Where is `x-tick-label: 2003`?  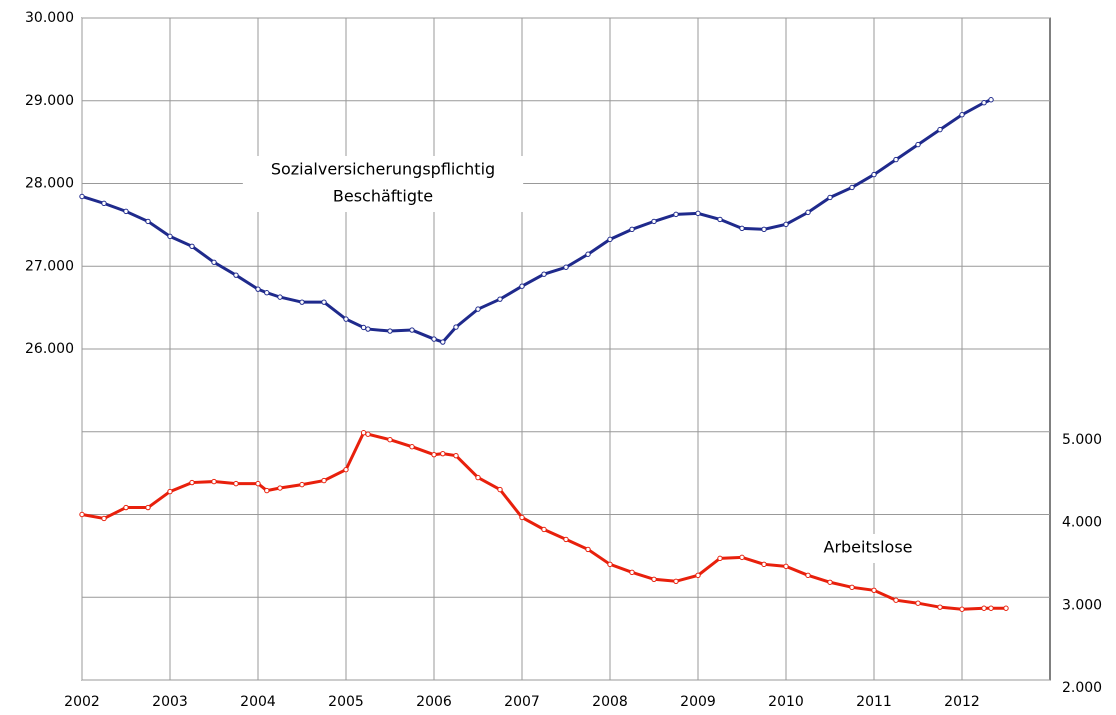
x-tick-label: 2003 is located at coordinates (170, 702).